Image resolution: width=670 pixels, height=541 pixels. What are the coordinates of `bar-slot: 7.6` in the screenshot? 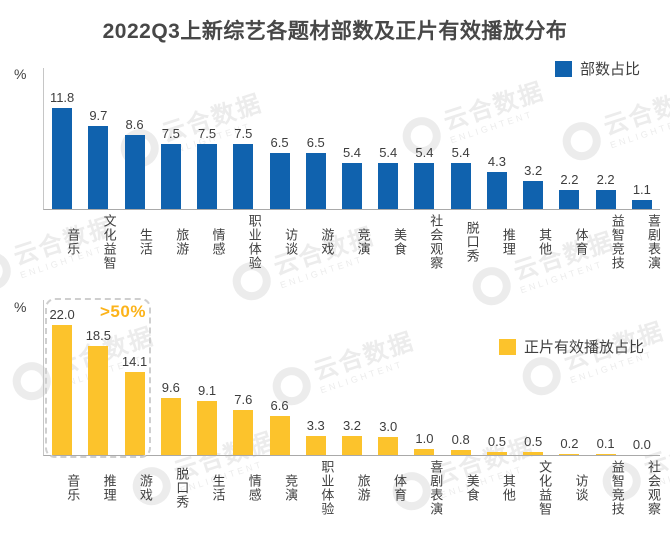 It's located at (243, 423).